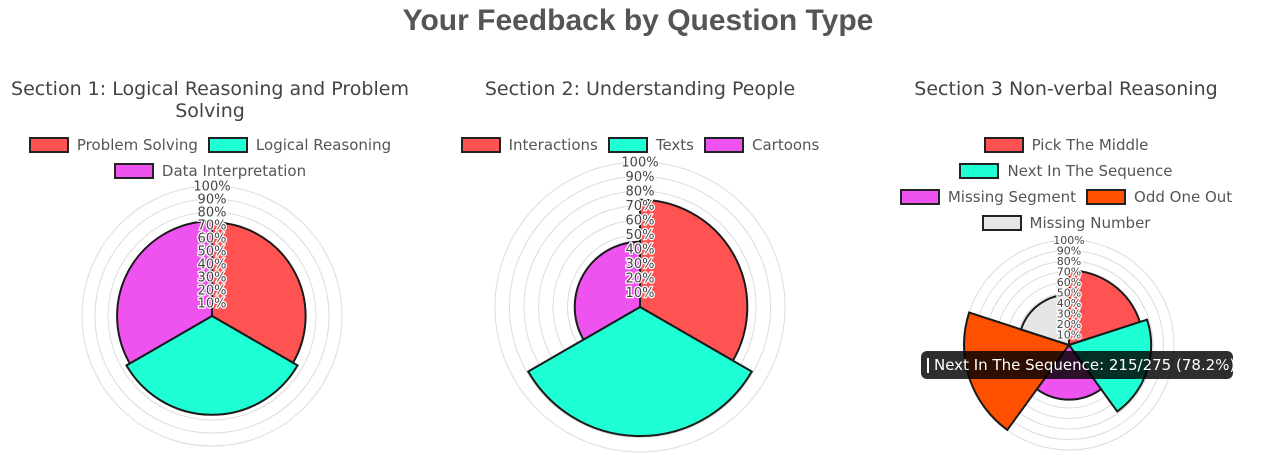 The width and height of the screenshot is (1276, 455). I want to click on tooltip-swatch, so click(928, 365).